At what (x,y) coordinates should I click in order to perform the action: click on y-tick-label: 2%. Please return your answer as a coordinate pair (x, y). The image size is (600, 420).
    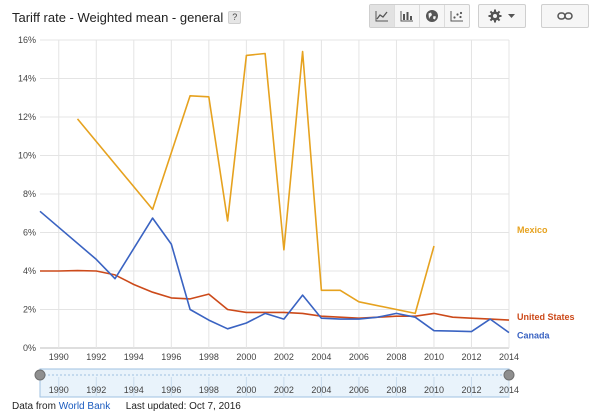
    Looking at the image, I should click on (29, 310).